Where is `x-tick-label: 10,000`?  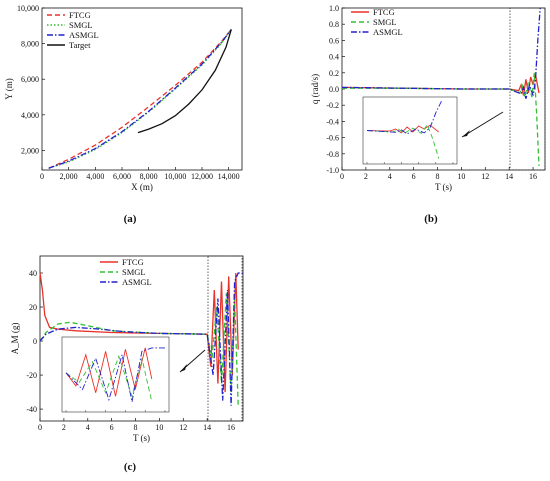 x-tick-label: 10,000 is located at coordinates (175, 176).